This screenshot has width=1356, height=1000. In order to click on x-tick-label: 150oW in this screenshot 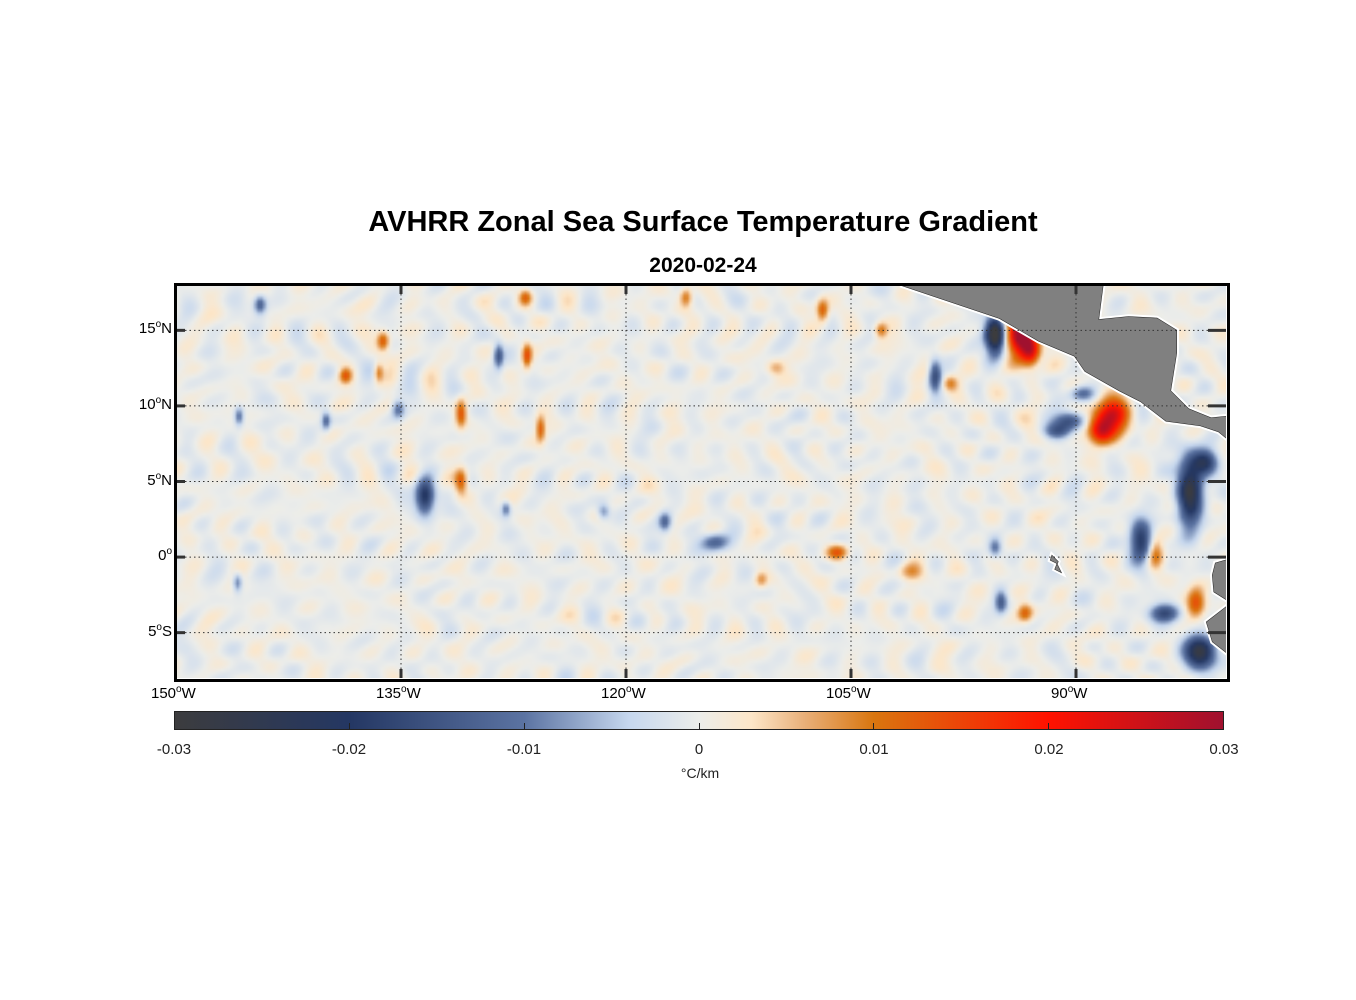, I will do `click(173, 693)`.